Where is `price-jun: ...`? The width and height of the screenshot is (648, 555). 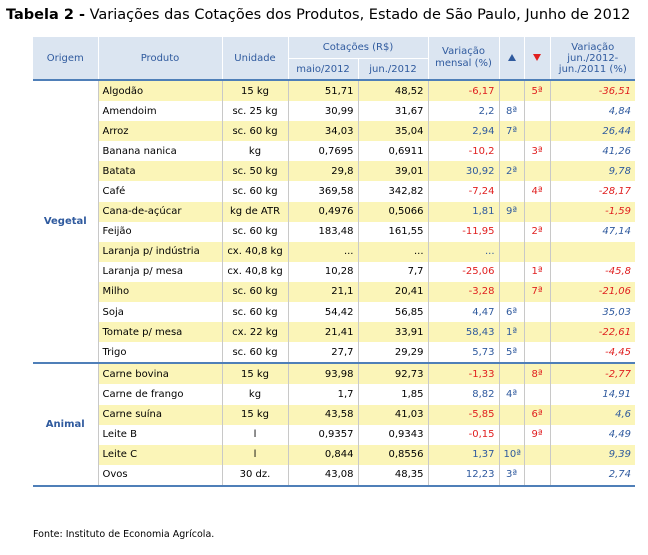 price-jun: ... is located at coordinates (393, 251).